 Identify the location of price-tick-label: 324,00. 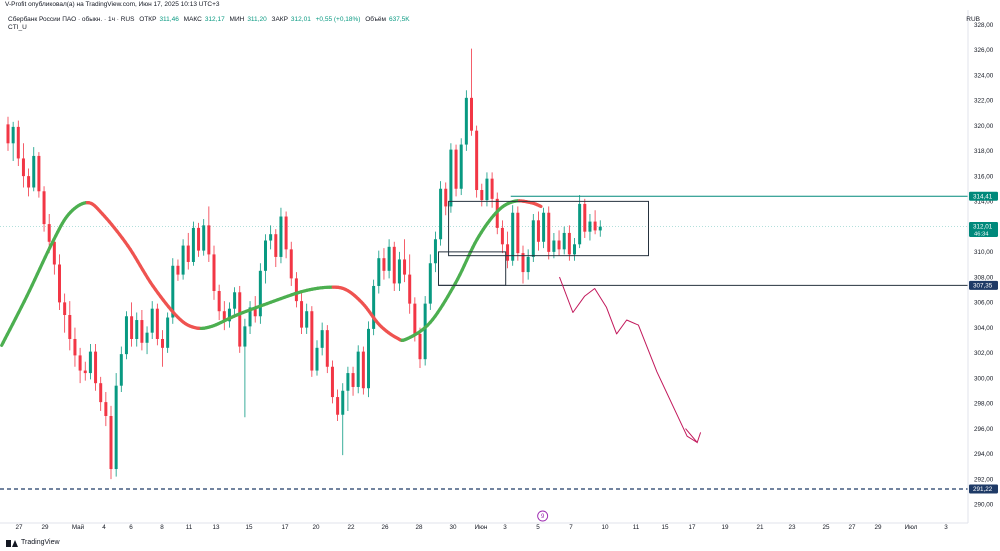
(984, 75).